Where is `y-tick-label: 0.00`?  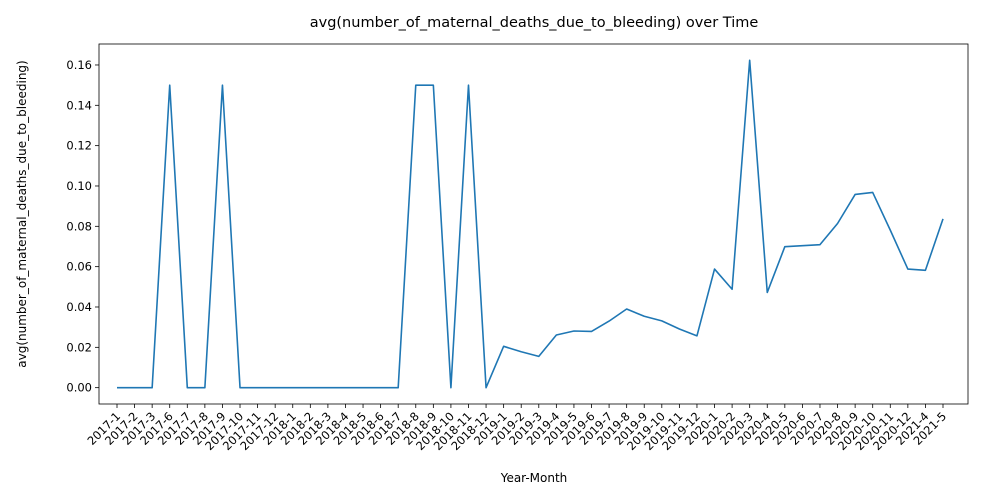
y-tick-label: 0.00 is located at coordinates (79, 388).